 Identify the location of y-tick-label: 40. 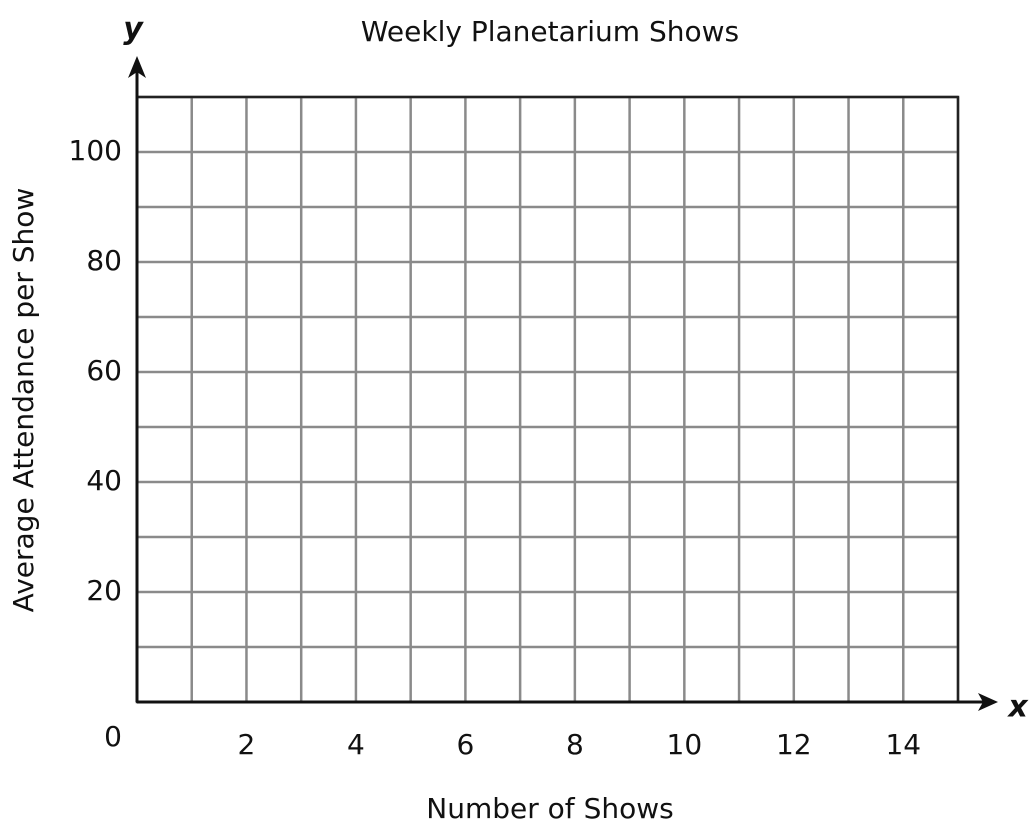
(104, 480).